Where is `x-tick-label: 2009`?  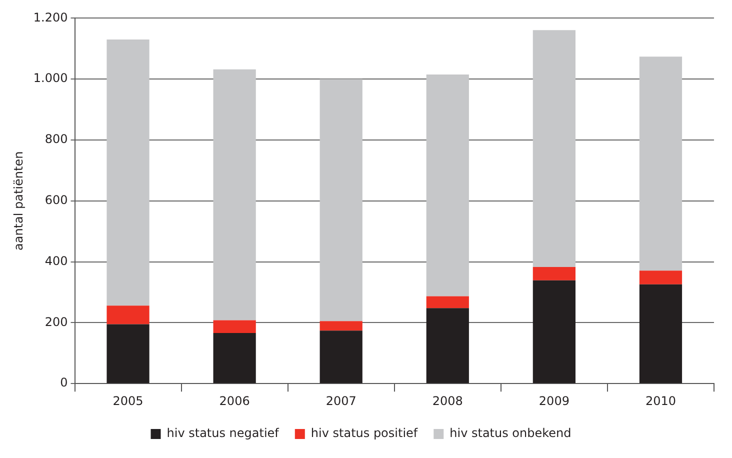 x-tick-label: 2009 is located at coordinates (554, 401).